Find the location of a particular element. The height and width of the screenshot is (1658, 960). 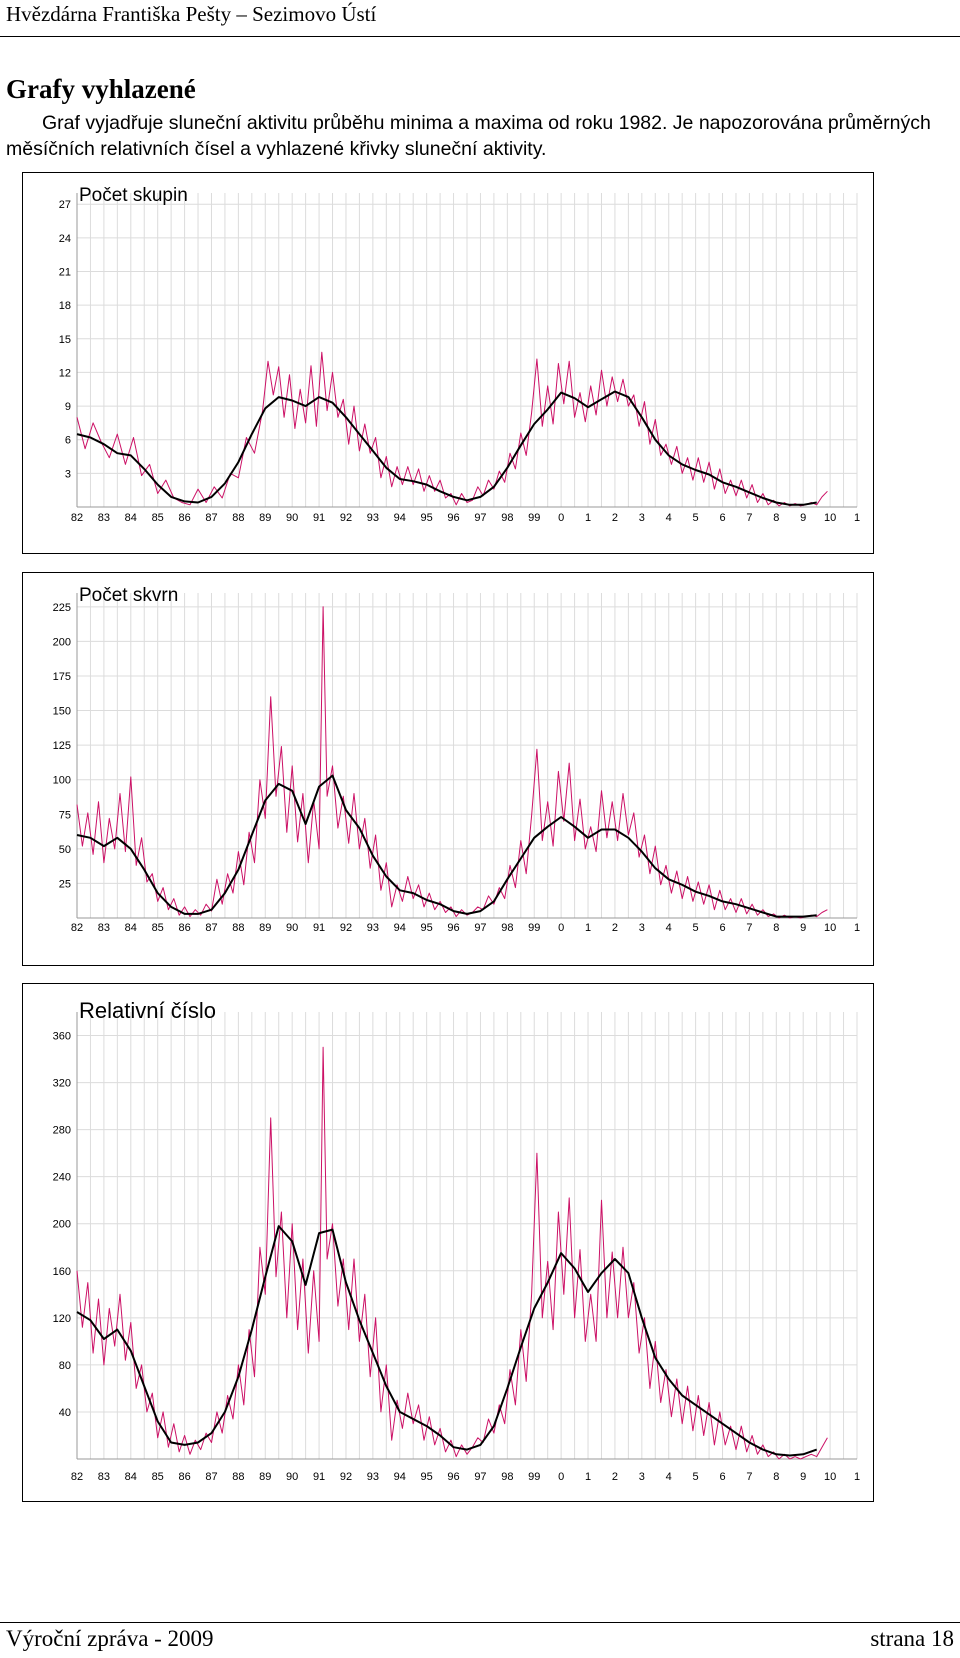

x-tick-label: 92 is located at coordinates (346, 518).